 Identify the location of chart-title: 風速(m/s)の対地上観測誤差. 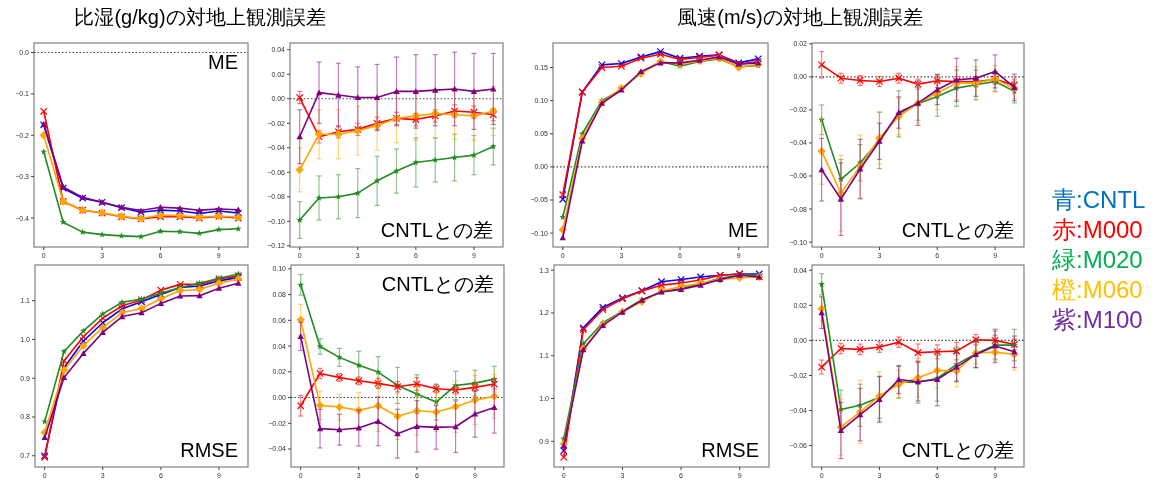
(800, 17).